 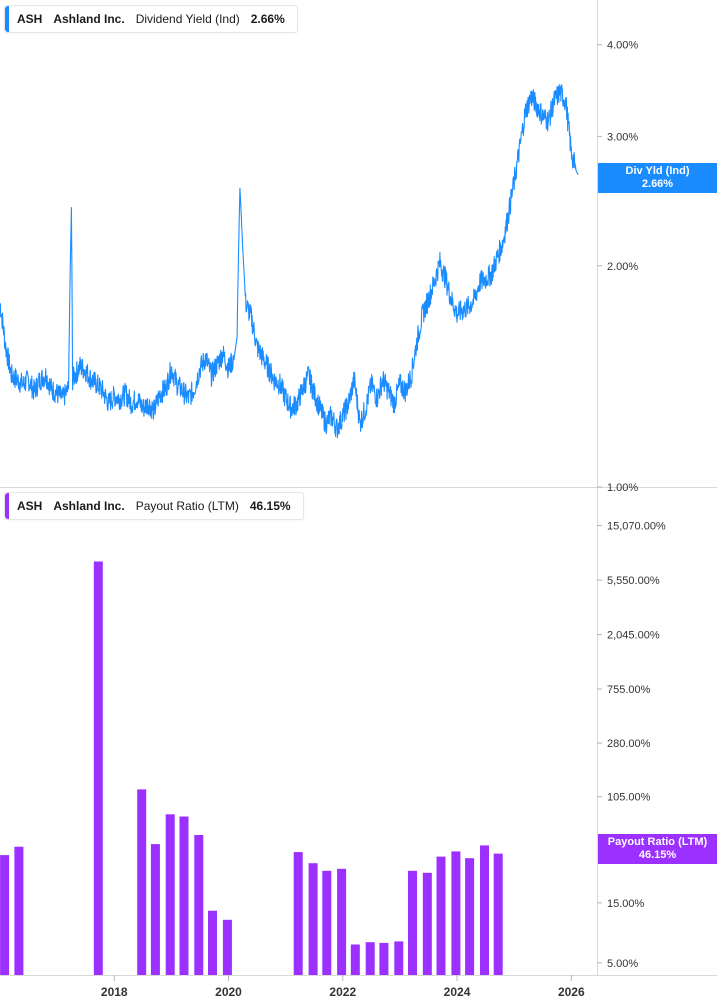 What do you see at coordinates (571, 992) in the screenshot?
I see `x-tick-label: 2026` at bounding box center [571, 992].